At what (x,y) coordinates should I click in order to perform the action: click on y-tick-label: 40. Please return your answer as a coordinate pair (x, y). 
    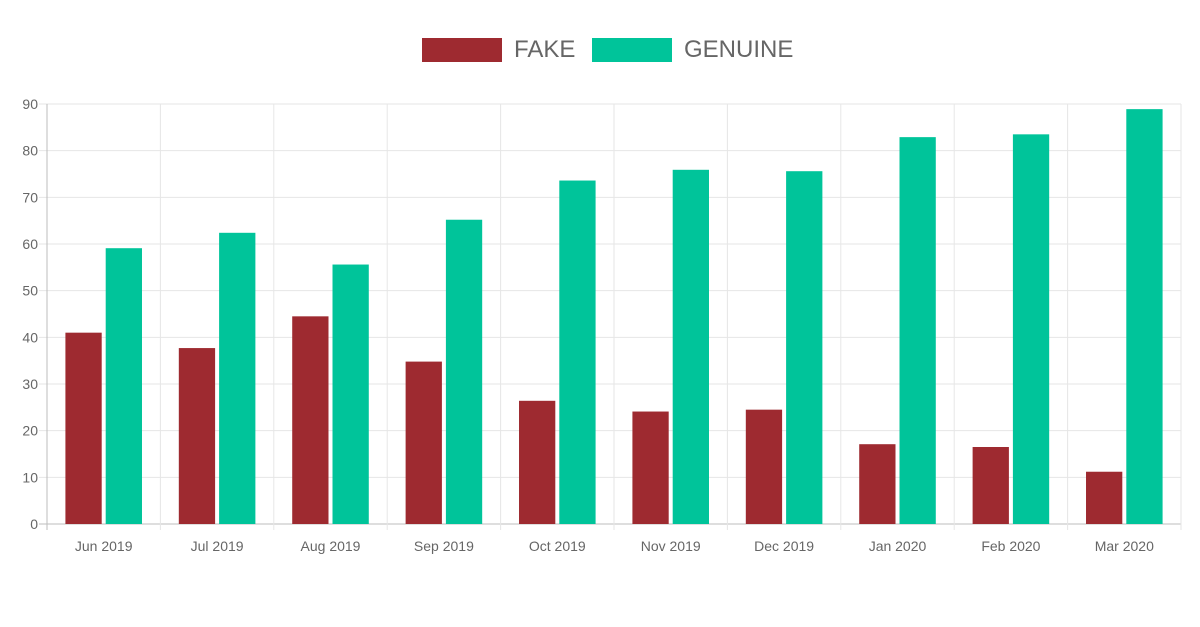
    Looking at the image, I should click on (30, 337).